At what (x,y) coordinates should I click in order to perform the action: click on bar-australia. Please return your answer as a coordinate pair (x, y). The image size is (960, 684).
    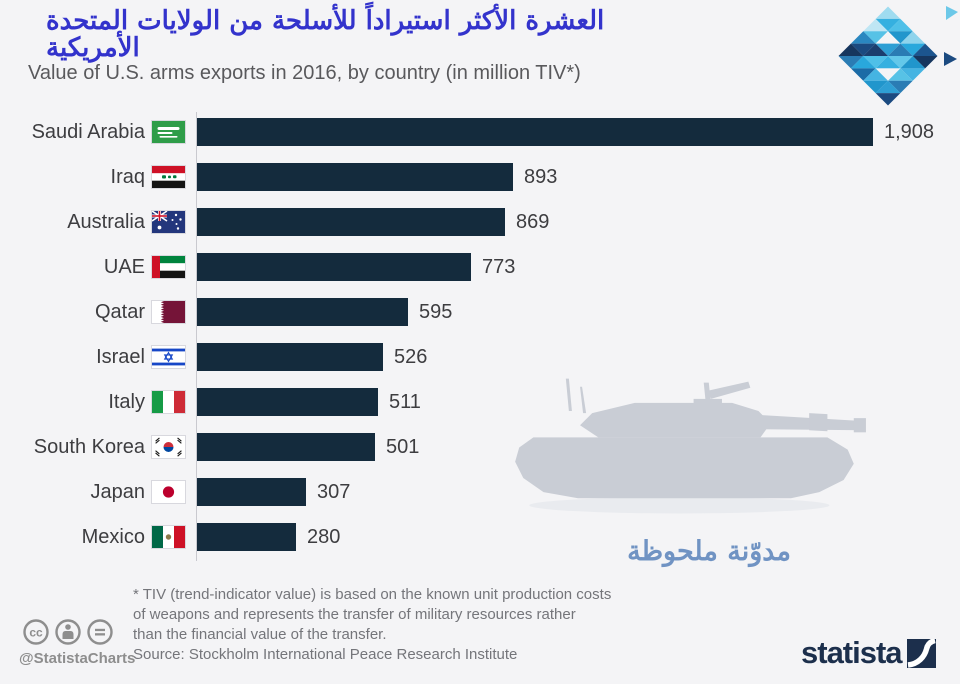
    Looking at the image, I should click on (351, 222).